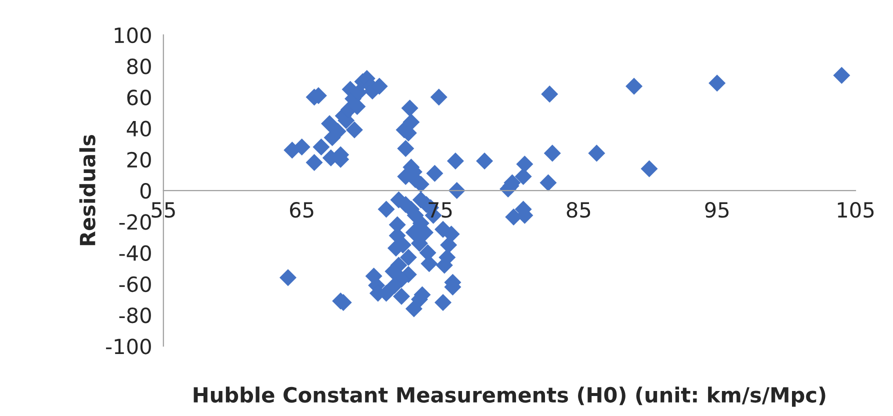  What do you see at coordinates (138, 128) in the screenshot?
I see `y-tick-label: 40` at bounding box center [138, 128].